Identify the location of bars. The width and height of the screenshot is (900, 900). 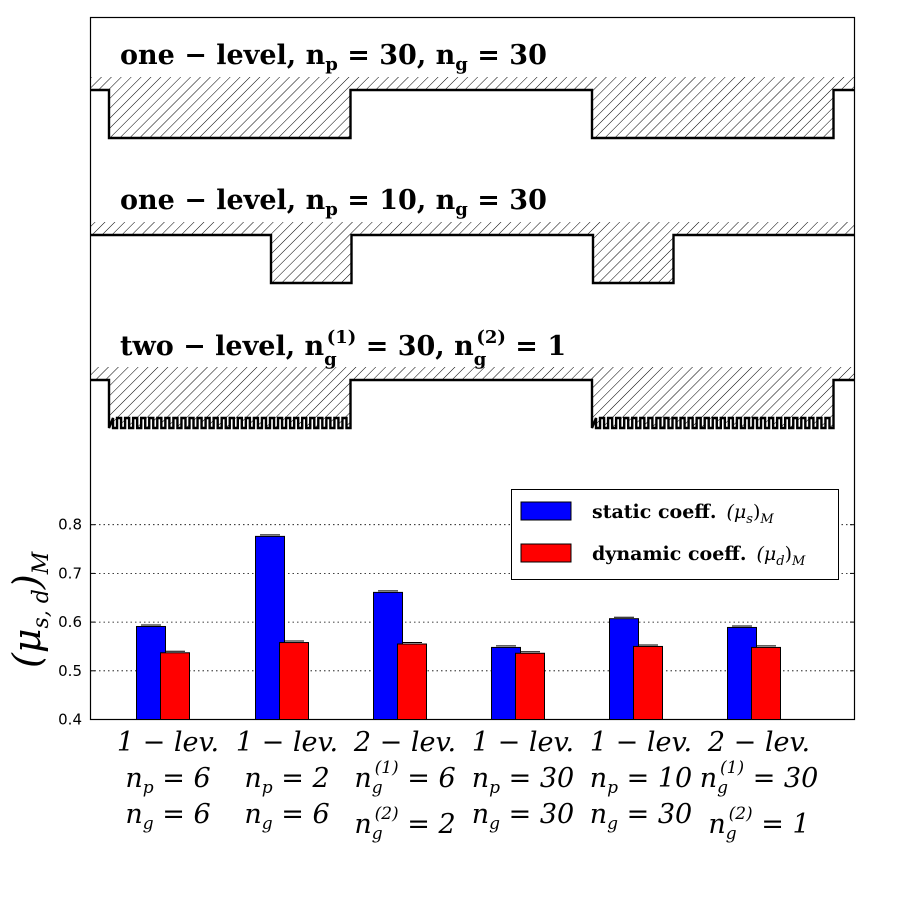
(458, 627).